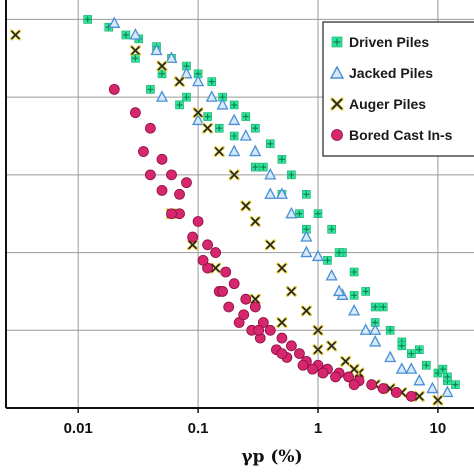 This screenshot has height=474, width=474. I want to click on legend-box, so click(398, 89).